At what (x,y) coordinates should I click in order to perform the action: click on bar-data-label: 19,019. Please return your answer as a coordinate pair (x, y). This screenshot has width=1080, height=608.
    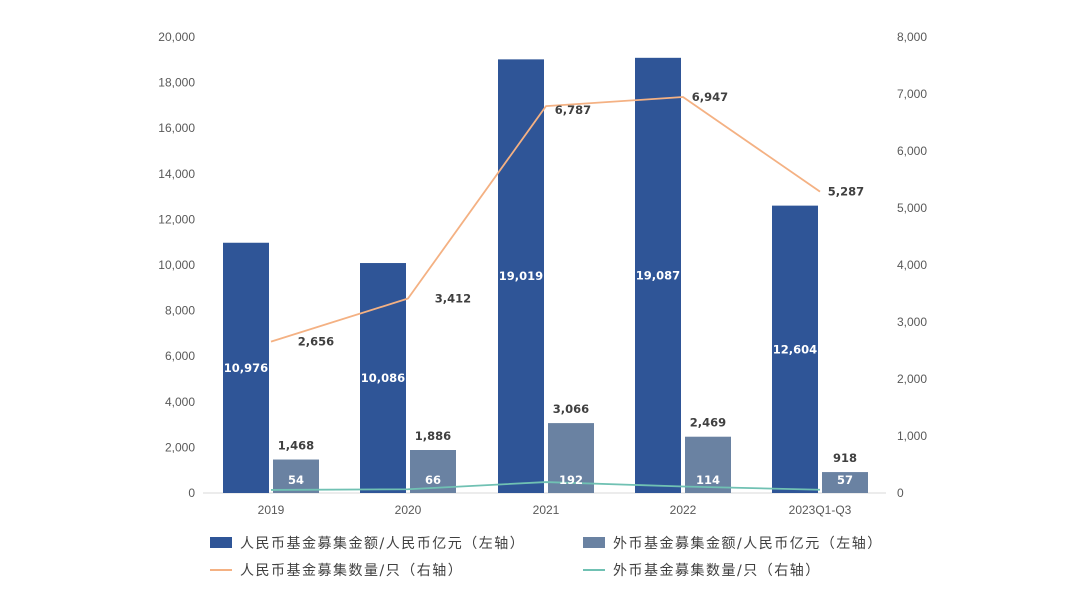
    Looking at the image, I should click on (521, 276).